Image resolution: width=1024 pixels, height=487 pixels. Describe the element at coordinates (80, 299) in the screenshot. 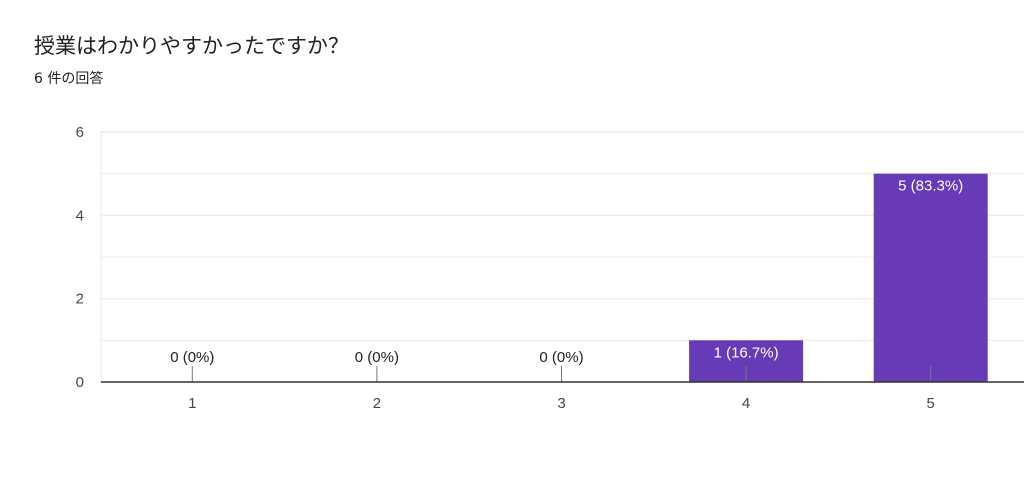

I see `y-tick-label: 2` at that location.